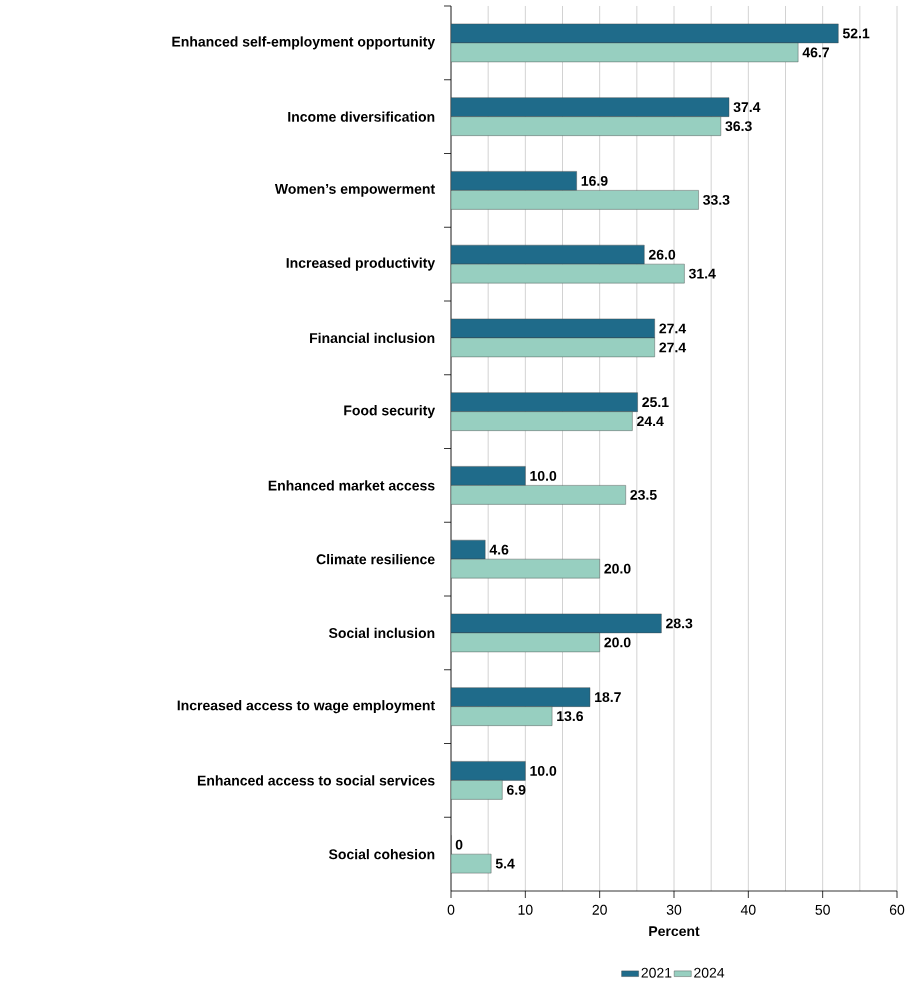 The width and height of the screenshot is (913, 1001). Describe the element at coordinates (525, 909) in the screenshot. I see `x-tick-label: 10` at that location.